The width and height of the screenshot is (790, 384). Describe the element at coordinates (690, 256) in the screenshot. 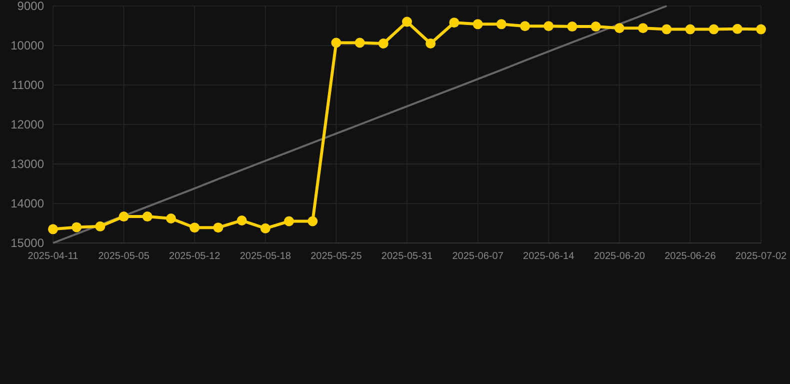

I see `x-tick-label: 2025-06-26` at that location.